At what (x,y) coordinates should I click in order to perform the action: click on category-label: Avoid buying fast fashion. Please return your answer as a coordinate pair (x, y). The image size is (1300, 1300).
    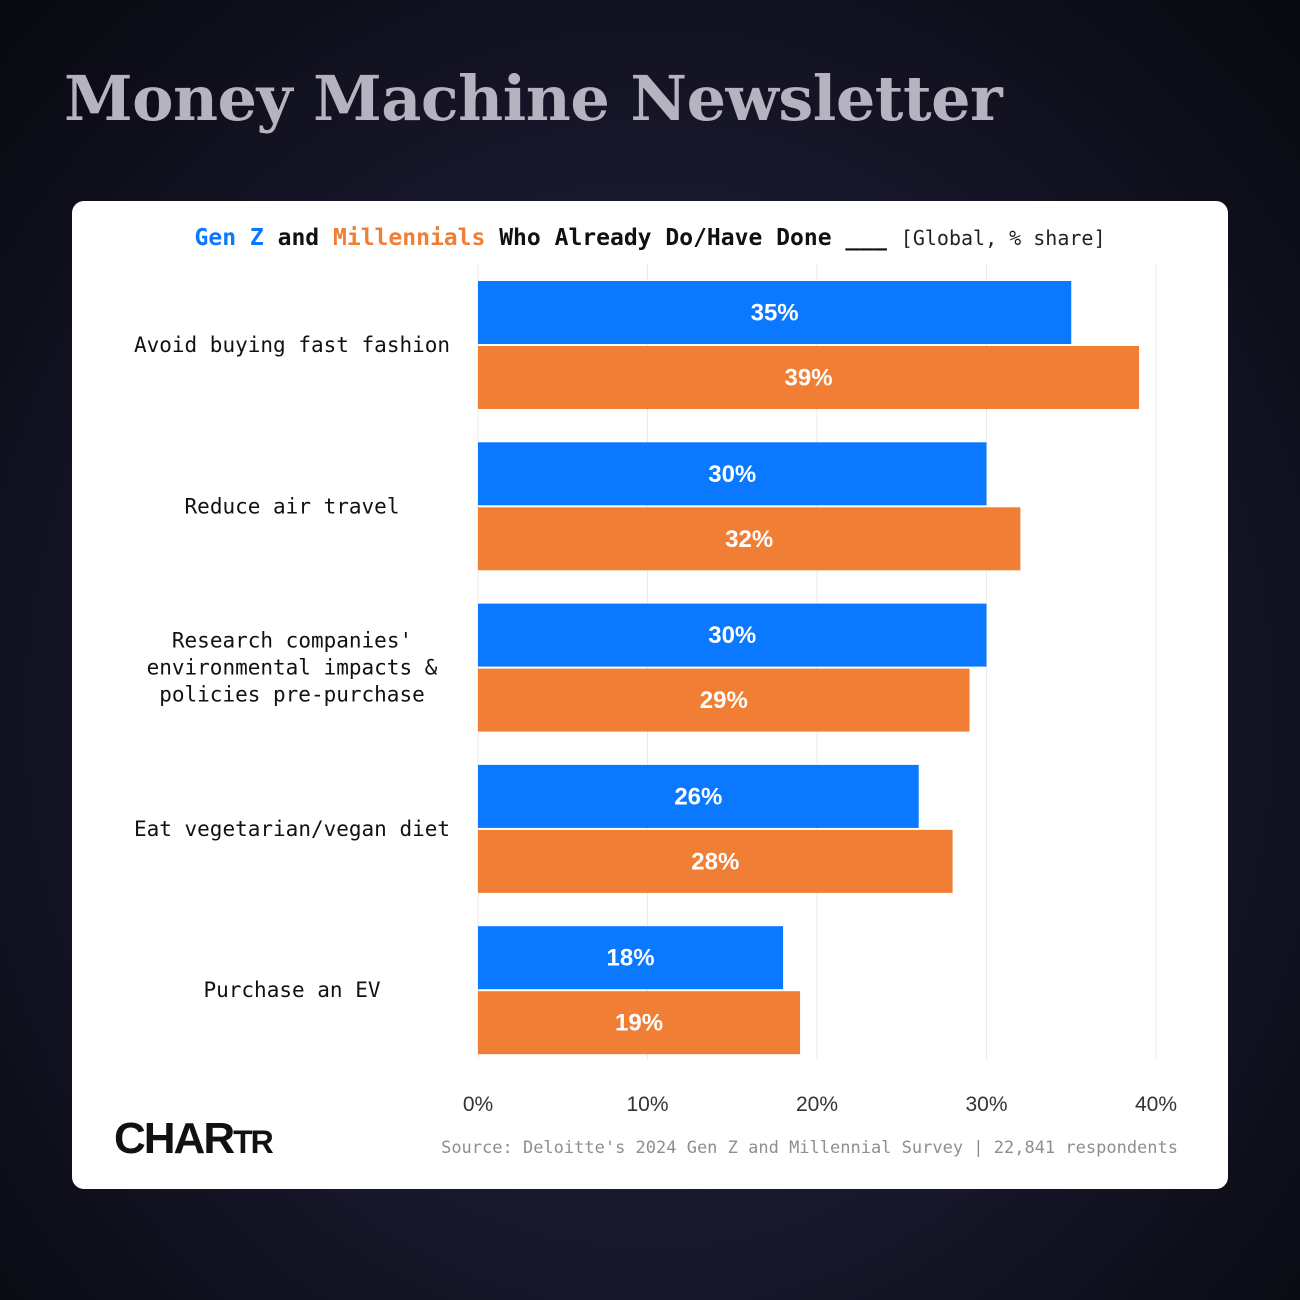
    Looking at the image, I should click on (292, 345).